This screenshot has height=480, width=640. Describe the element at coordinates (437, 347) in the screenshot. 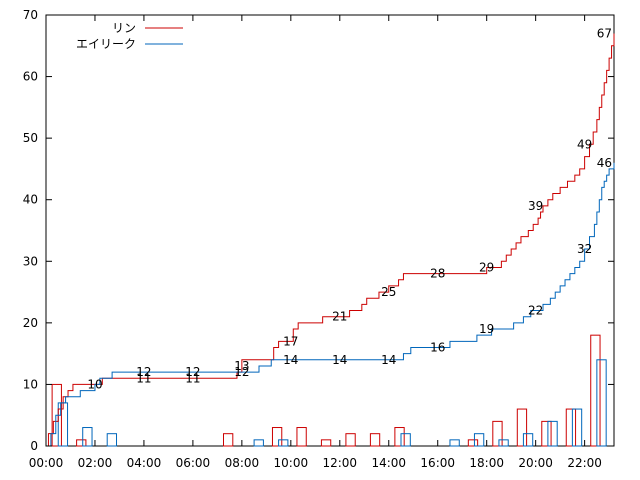

I see `point-label-eirik: 16` at that location.